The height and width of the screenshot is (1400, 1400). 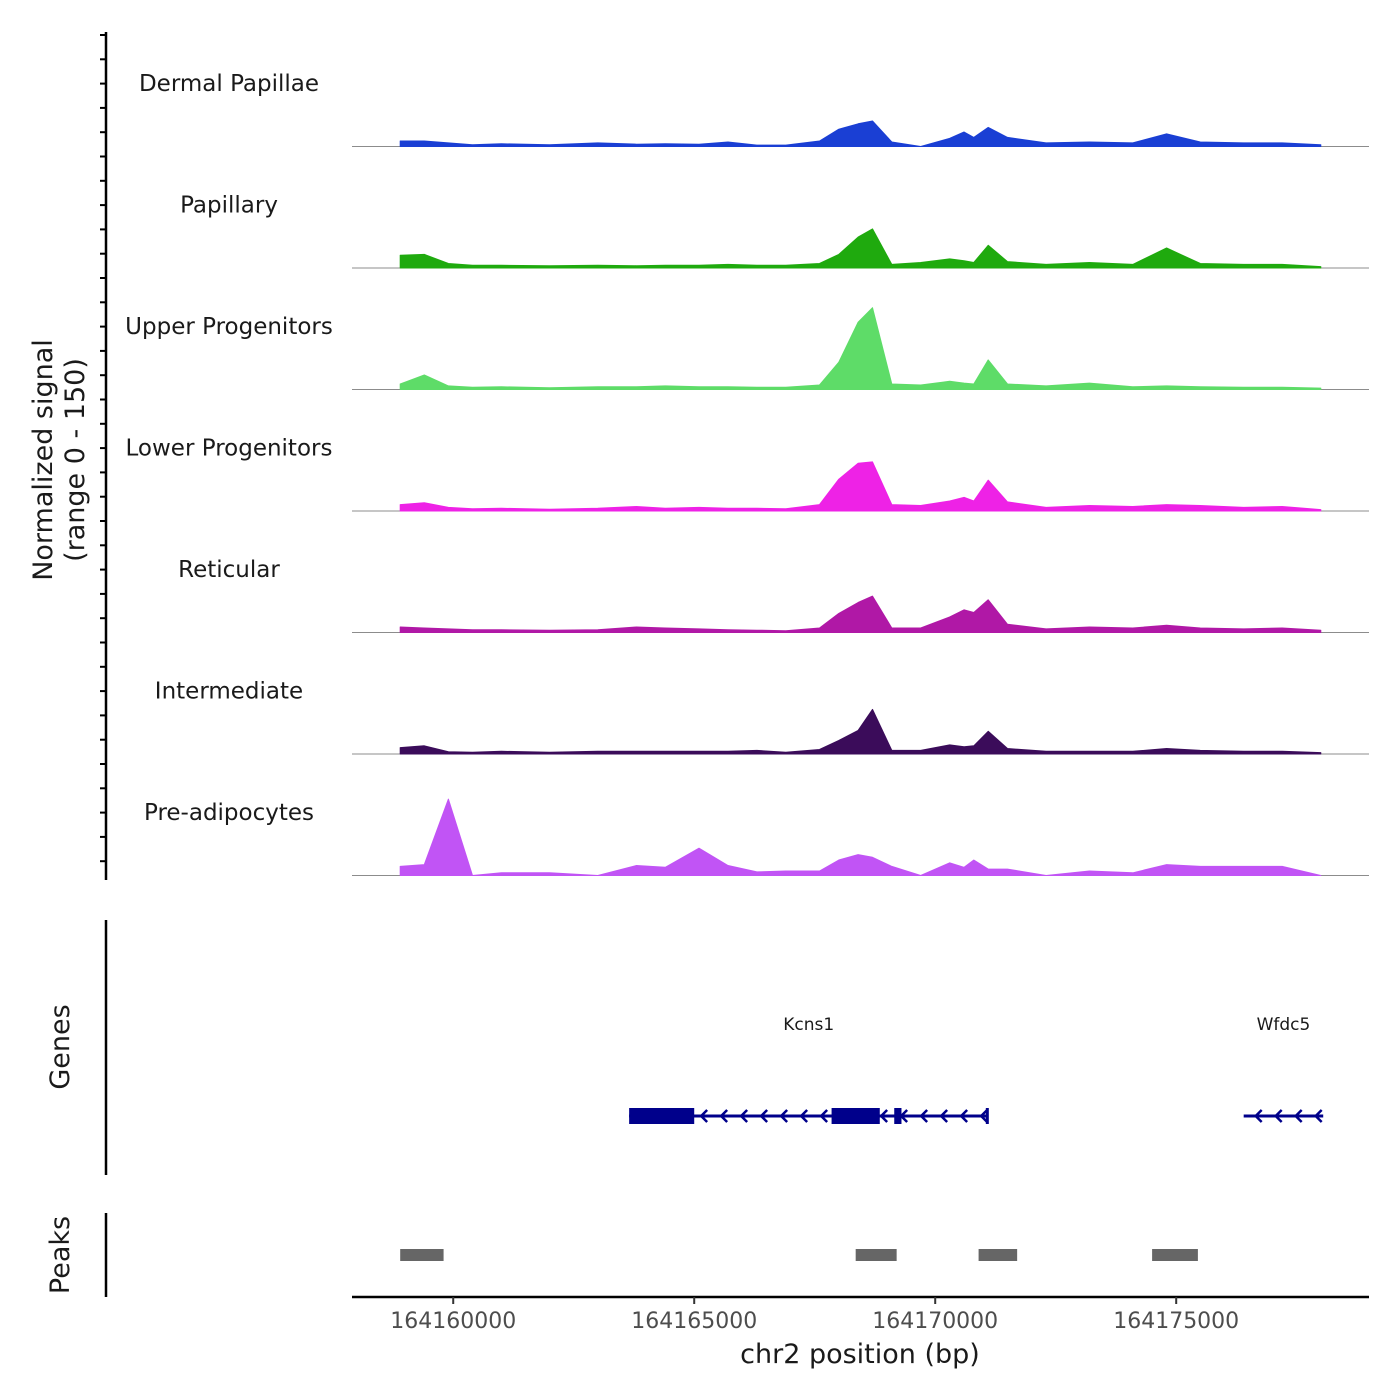 I want to click on signal-track: Intermediate, so click(x=762, y=717).